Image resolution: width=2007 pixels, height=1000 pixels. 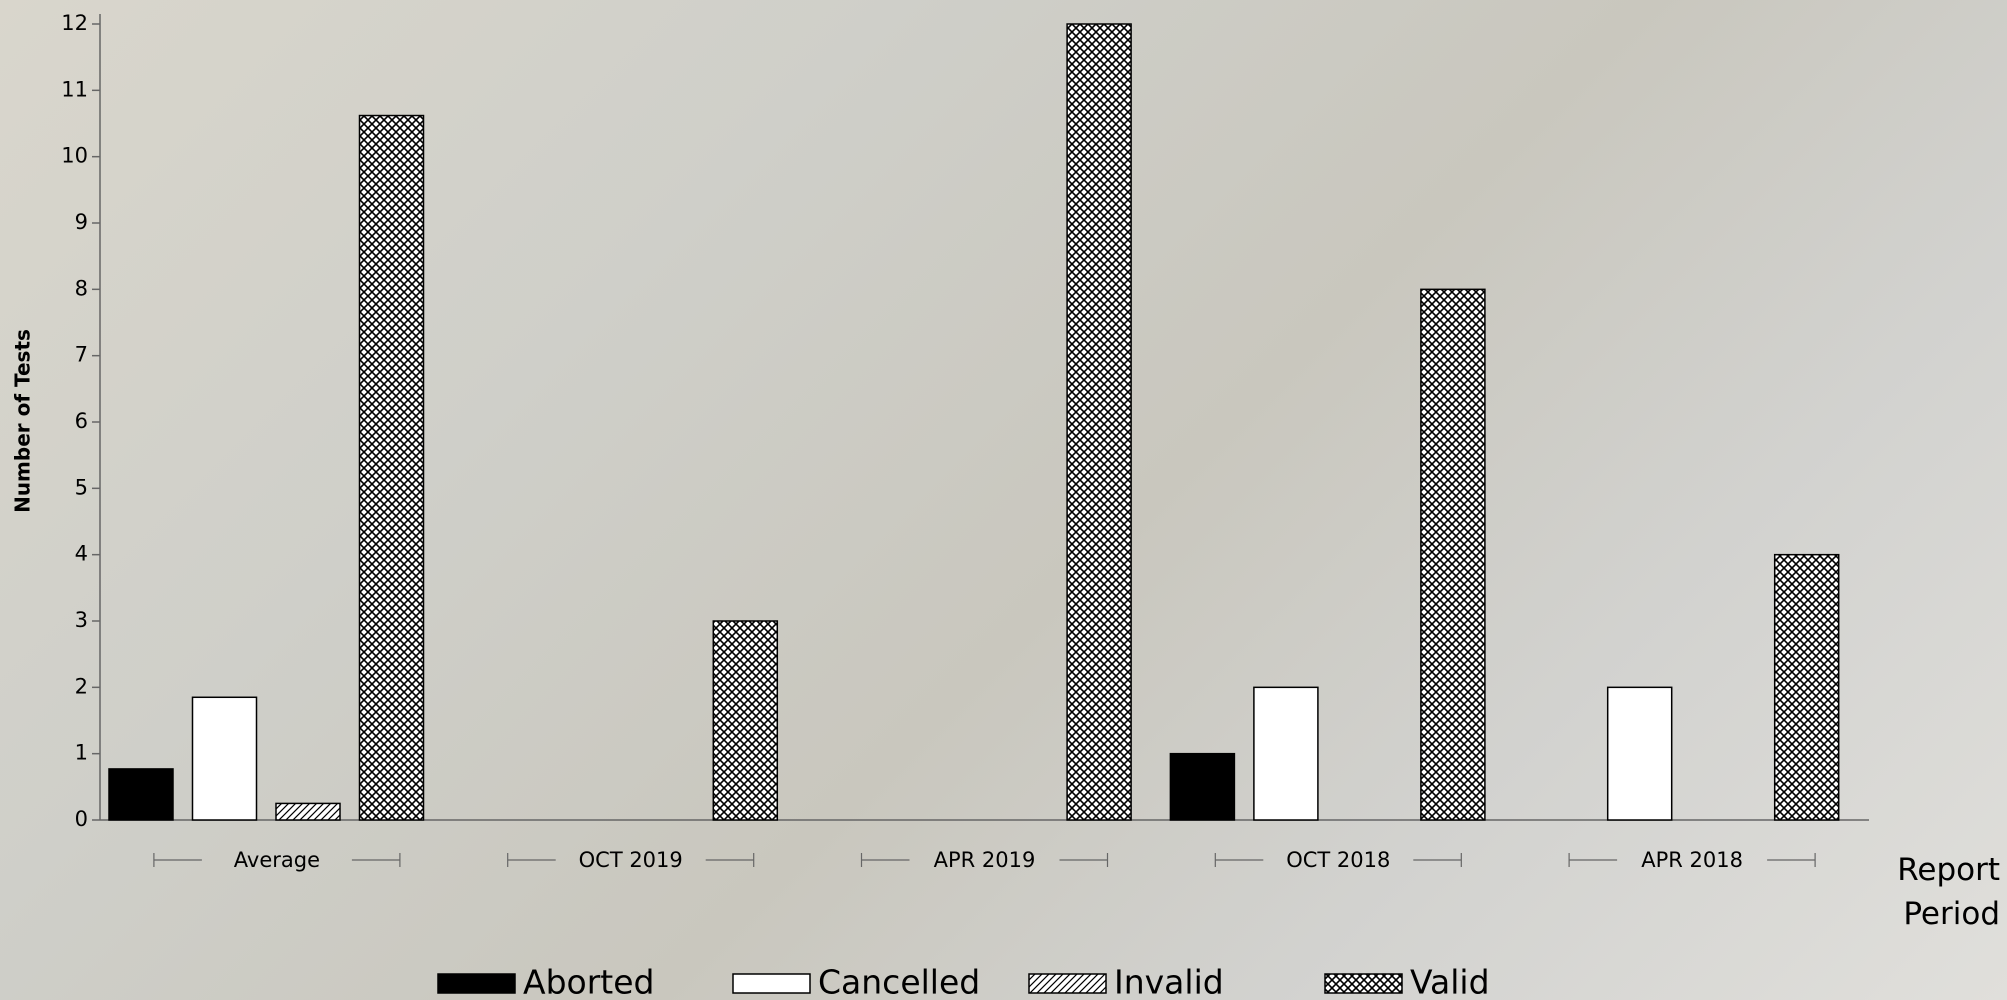 What do you see at coordinates (74, 89) in the screenshot?
I see `y-tick-label: 11` at bounding box center [74, 89].